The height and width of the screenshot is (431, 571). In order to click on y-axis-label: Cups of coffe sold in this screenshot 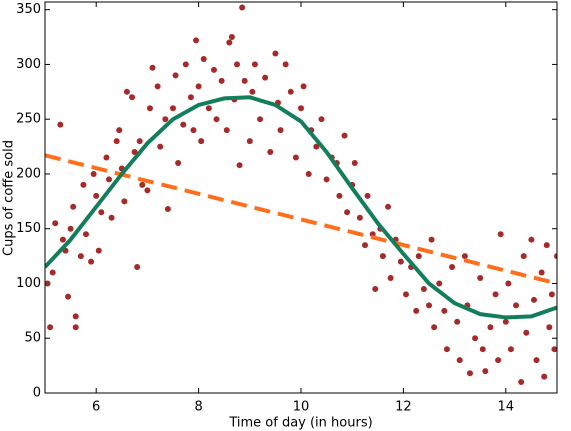, I will do `click(9, 198)`.